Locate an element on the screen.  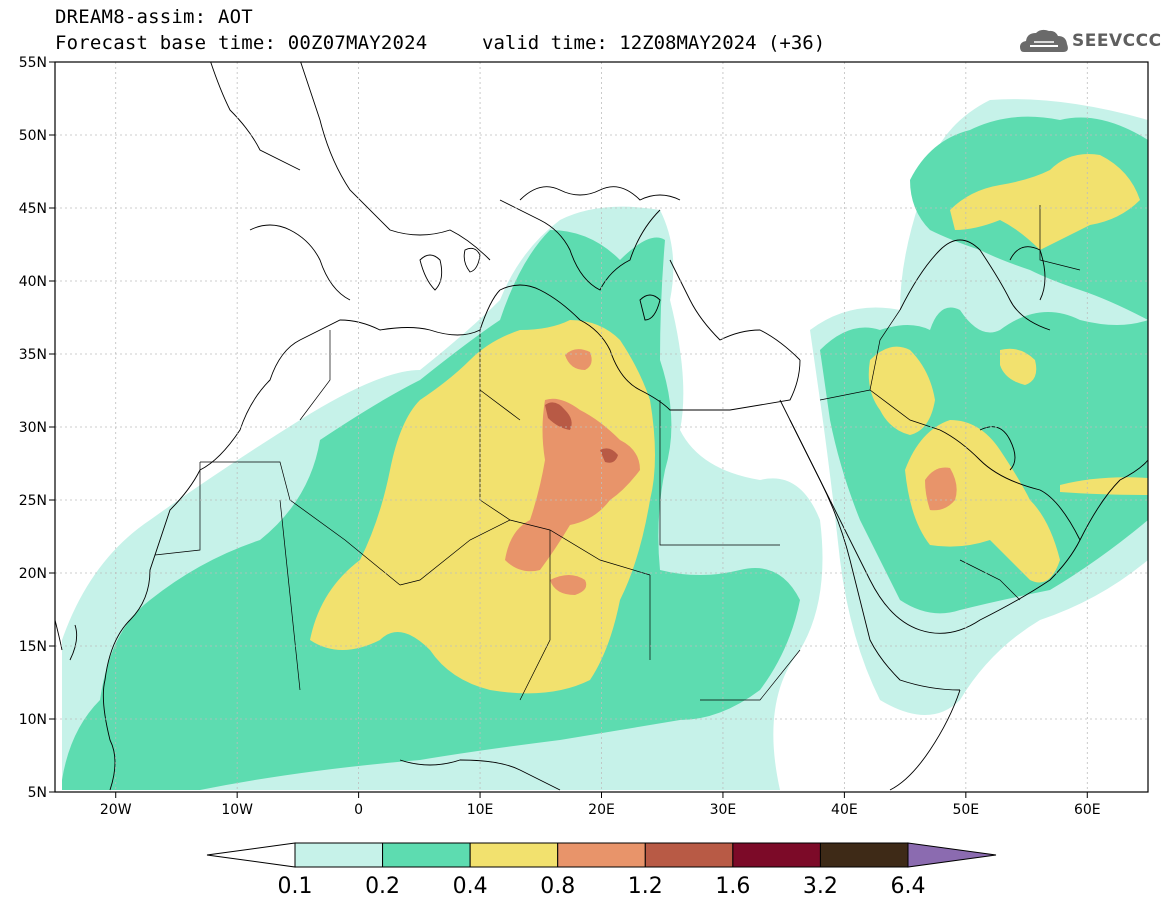
lat-tick-label: 5N is located at coordinates (37, 793).